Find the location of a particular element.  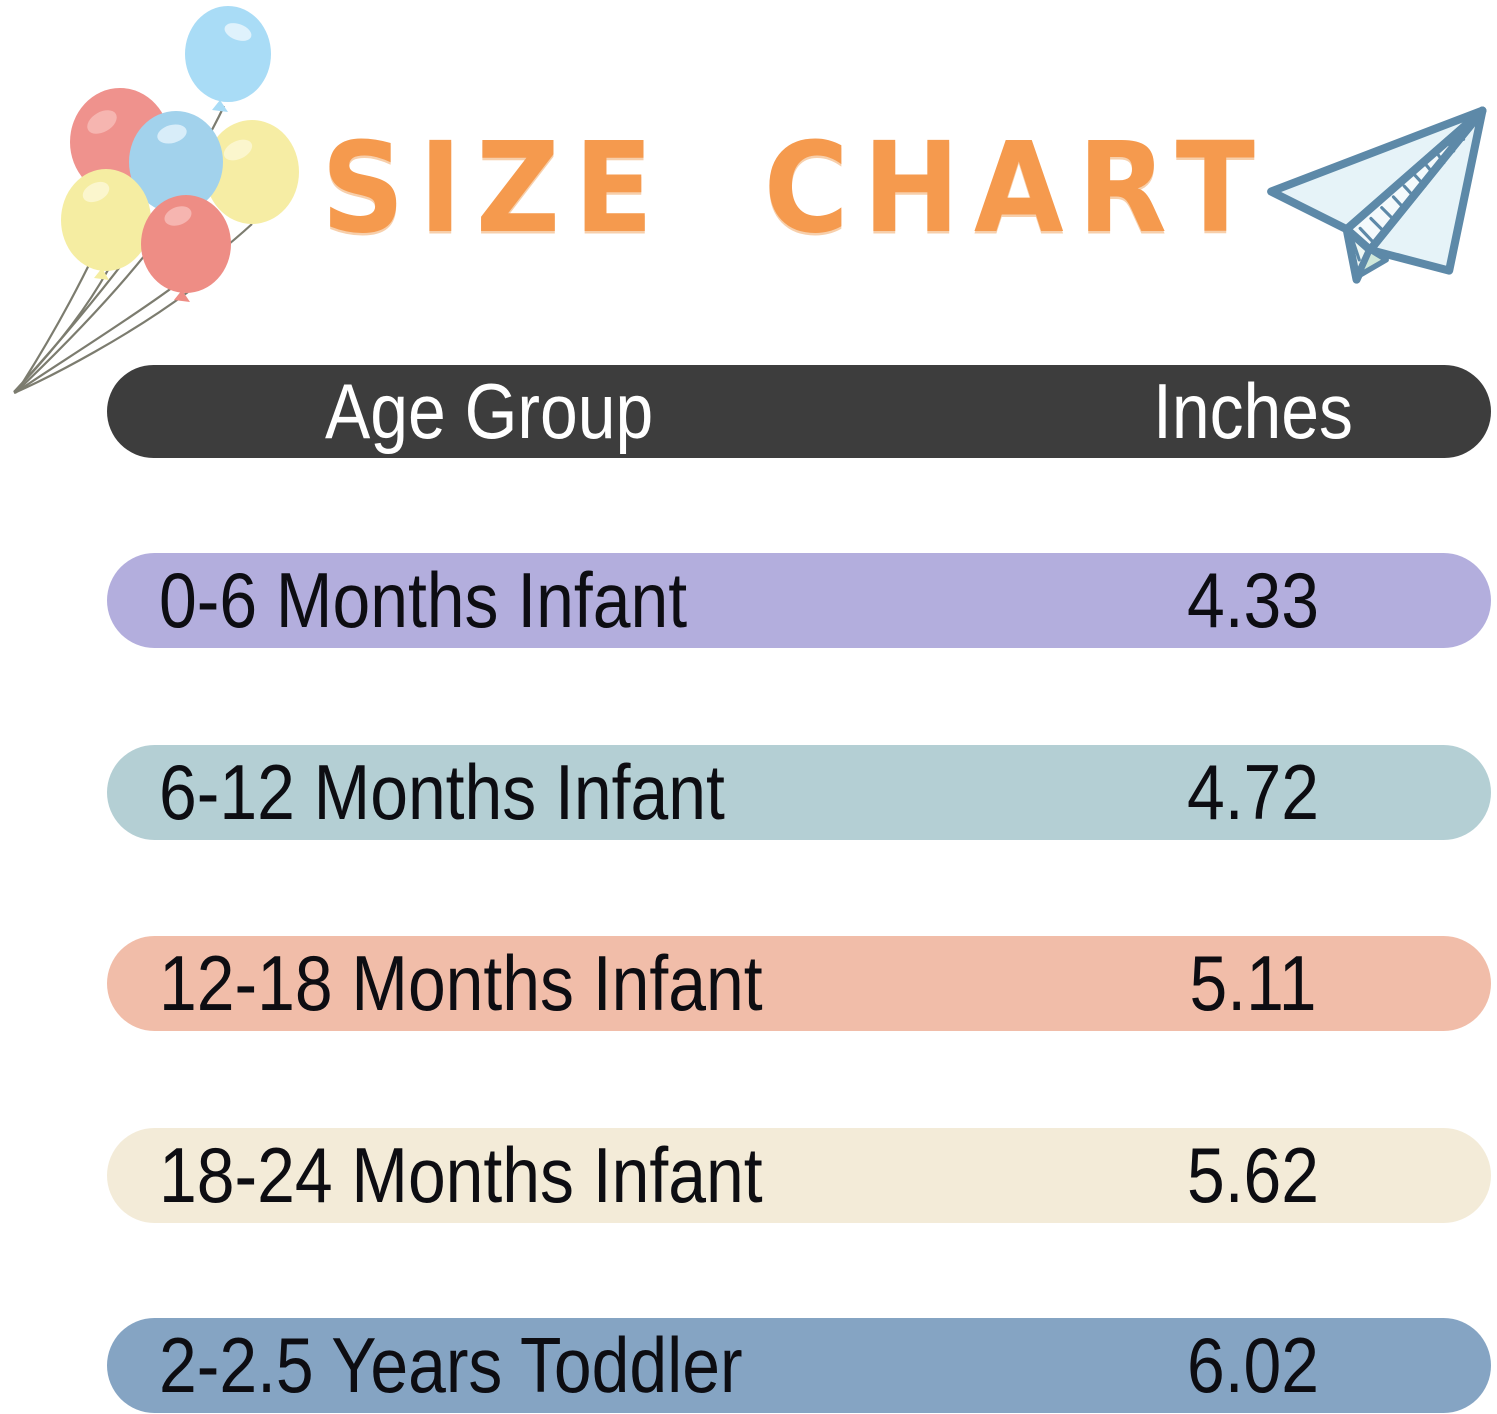

header-inches: Inches is located at coordinates (1253, 411).